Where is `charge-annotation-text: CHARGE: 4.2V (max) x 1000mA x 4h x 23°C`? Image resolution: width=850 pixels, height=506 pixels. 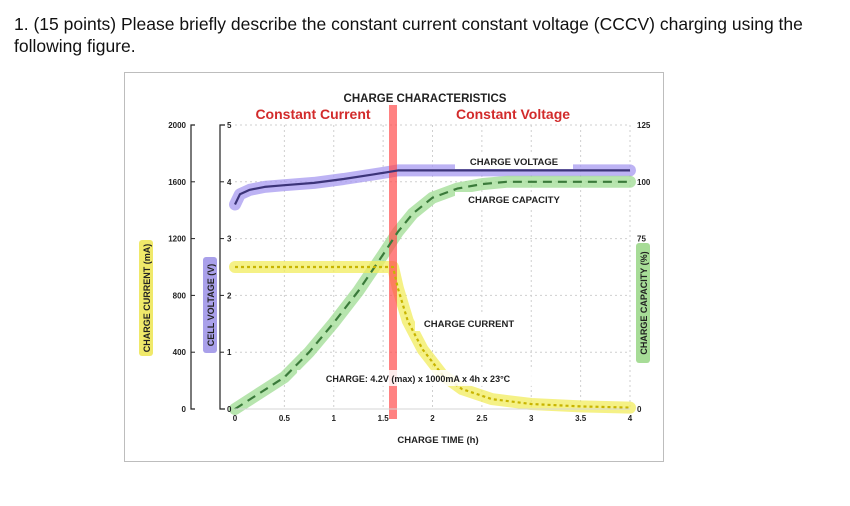
charge-annotation-text: CHARGE: 4.2V (max) x 1000mA x 4h x 23°C is located at coordinates (418, 379).